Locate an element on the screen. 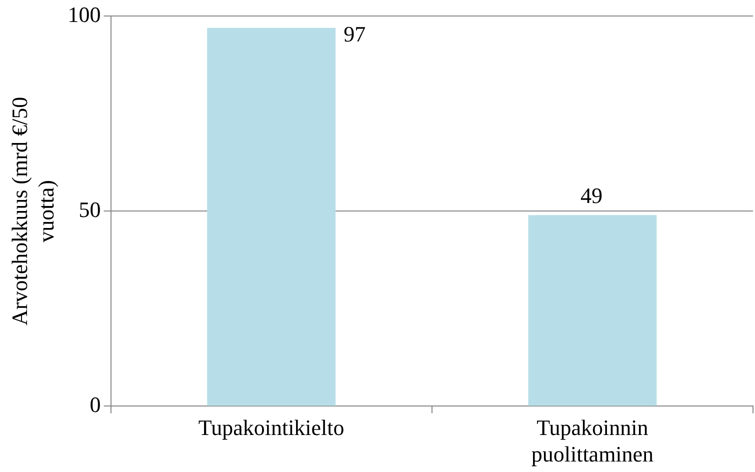  y-tick-label: 100 is located at coordinates (84, 14).